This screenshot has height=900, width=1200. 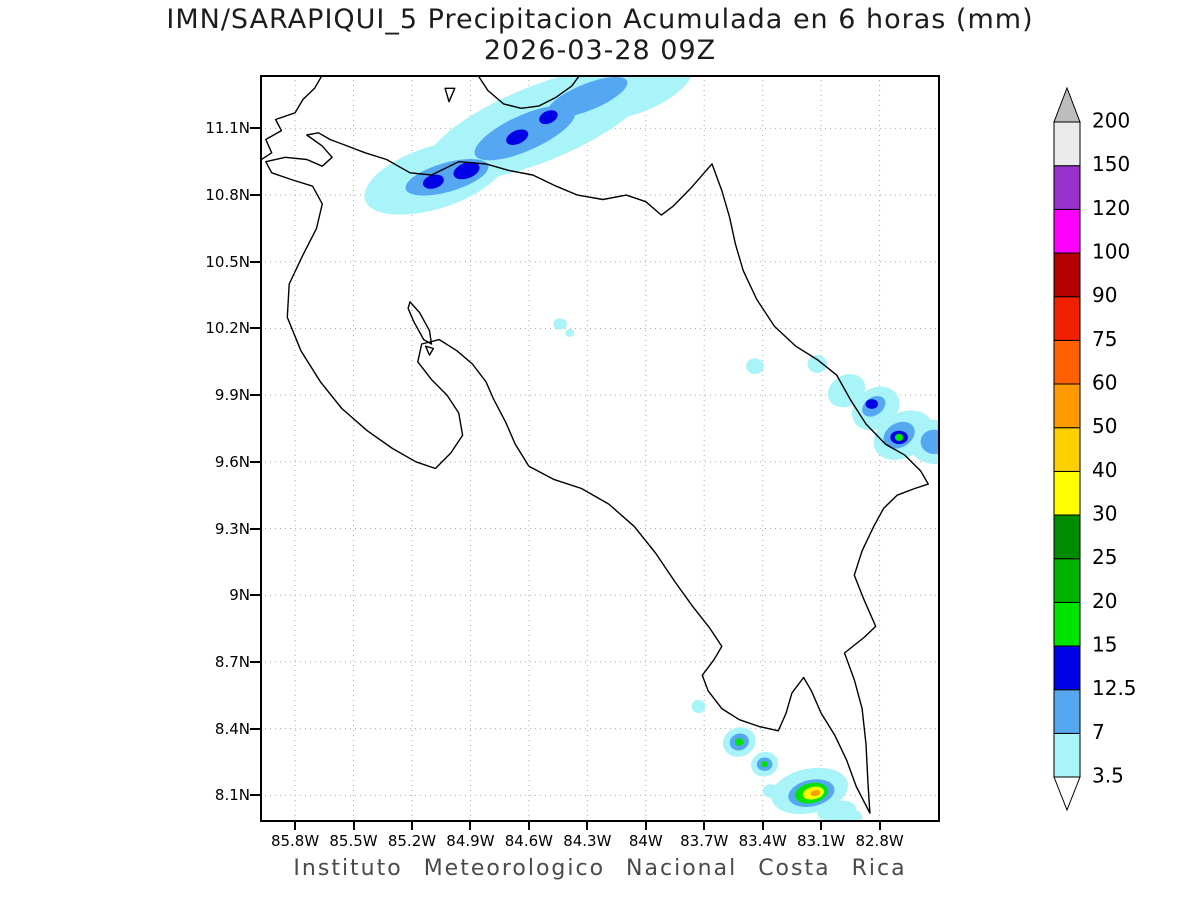 What do you see at coordinates (291, 118) in the screenshot?
I see `nicaragua-pacific-coast` at bounding box center [291, 118].